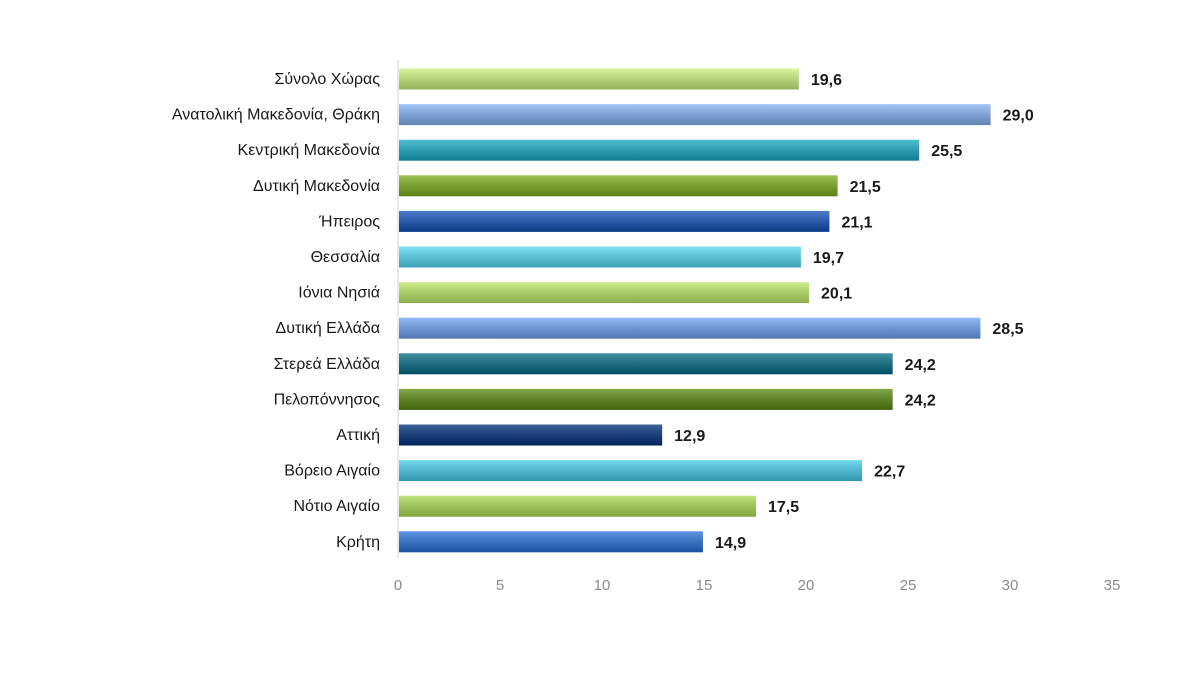 This screenshot has width=1200, height=678. Describe the element at coordinates (327, 364) in the screenshot. I see `category-label: Στερεά Ελλάδα` at that location.